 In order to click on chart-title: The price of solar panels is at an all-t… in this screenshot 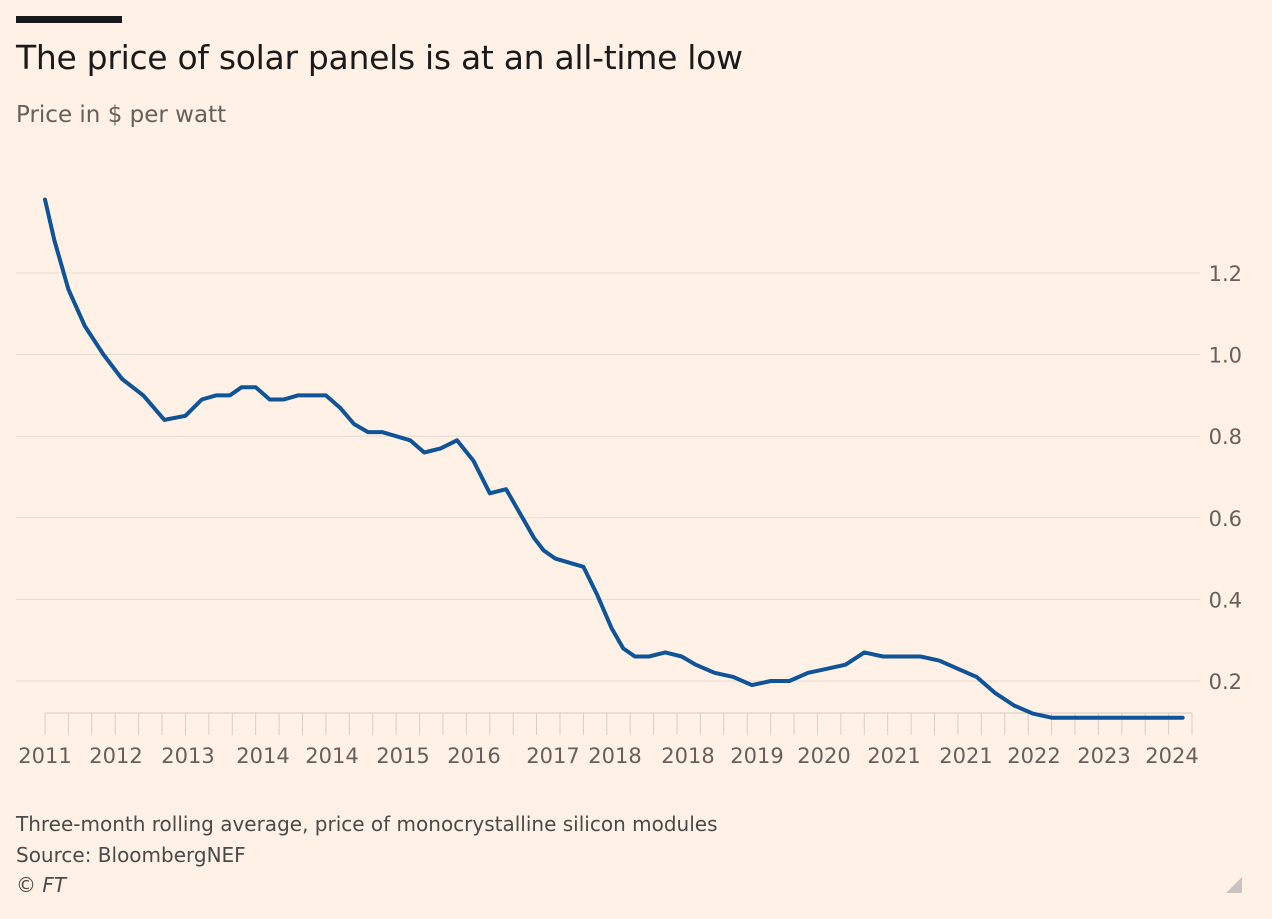, I will do `click(379, 57)`.